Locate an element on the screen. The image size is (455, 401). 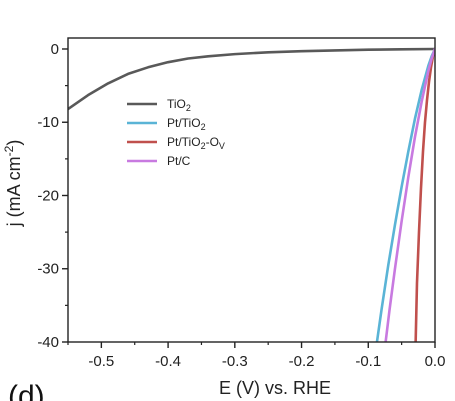
x-tick-label: -0.5 is located at coordinates (101, 361).